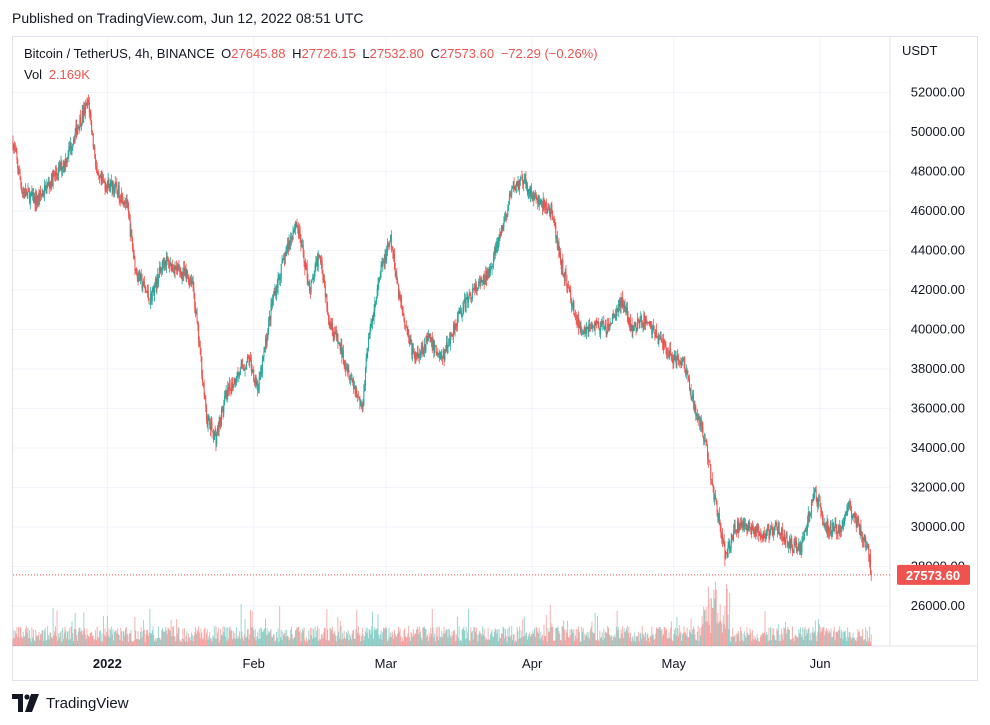 The height and width of the screenshot is (725, 990). What do you see at coordinates (70, 703) in the screenshot?
I see `tradingview-branding: TradingView` at bounding box center [70, 703].